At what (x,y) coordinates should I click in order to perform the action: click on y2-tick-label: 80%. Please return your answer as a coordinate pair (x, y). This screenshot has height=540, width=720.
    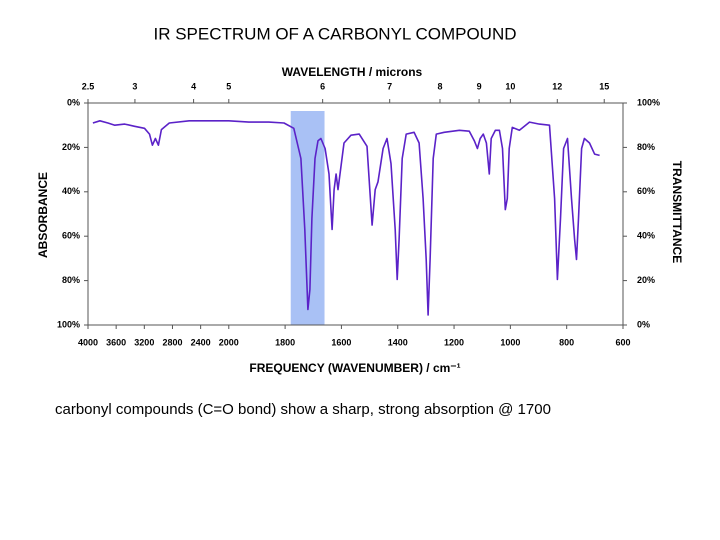
    Looking at the image, I should click on (646, 147).